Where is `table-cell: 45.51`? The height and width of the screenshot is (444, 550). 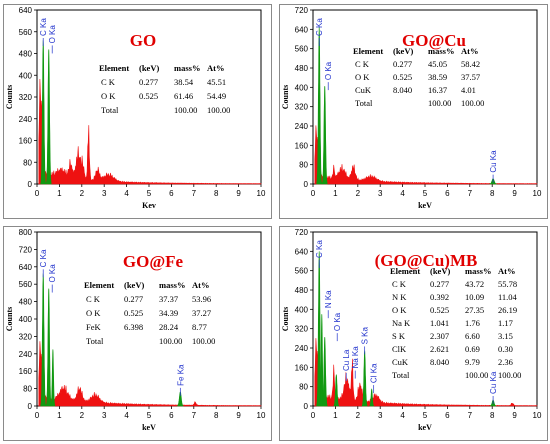
table-cell: 45.51 is located at coordinates (216, 82).